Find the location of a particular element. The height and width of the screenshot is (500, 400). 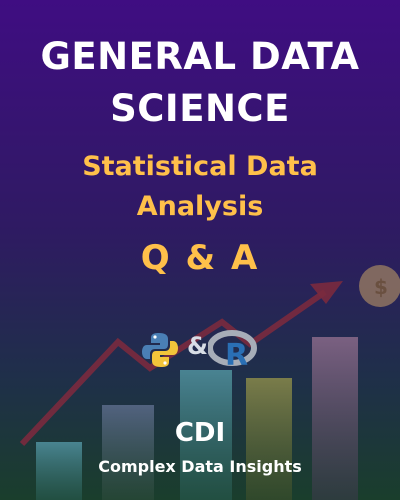

r-logo-icon: R is located at coordinates (232, 350).